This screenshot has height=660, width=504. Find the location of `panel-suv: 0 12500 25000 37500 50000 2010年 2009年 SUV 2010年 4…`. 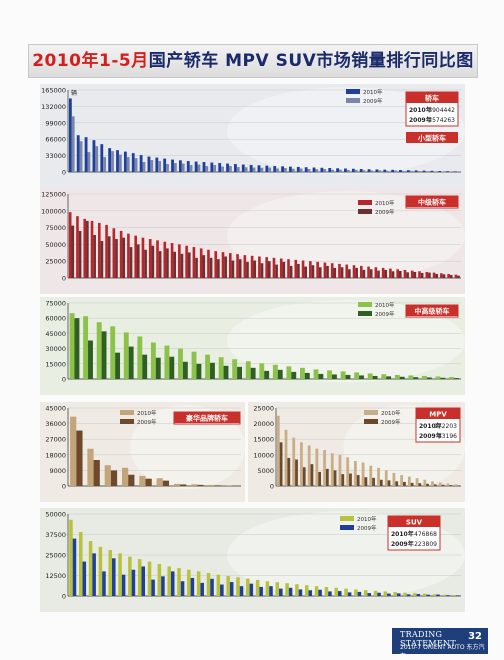

panel-suv: 0 12500 25000 37500 50000 2010年 2009年 SUV 2010年 4… is located at coordinates (252, 560).